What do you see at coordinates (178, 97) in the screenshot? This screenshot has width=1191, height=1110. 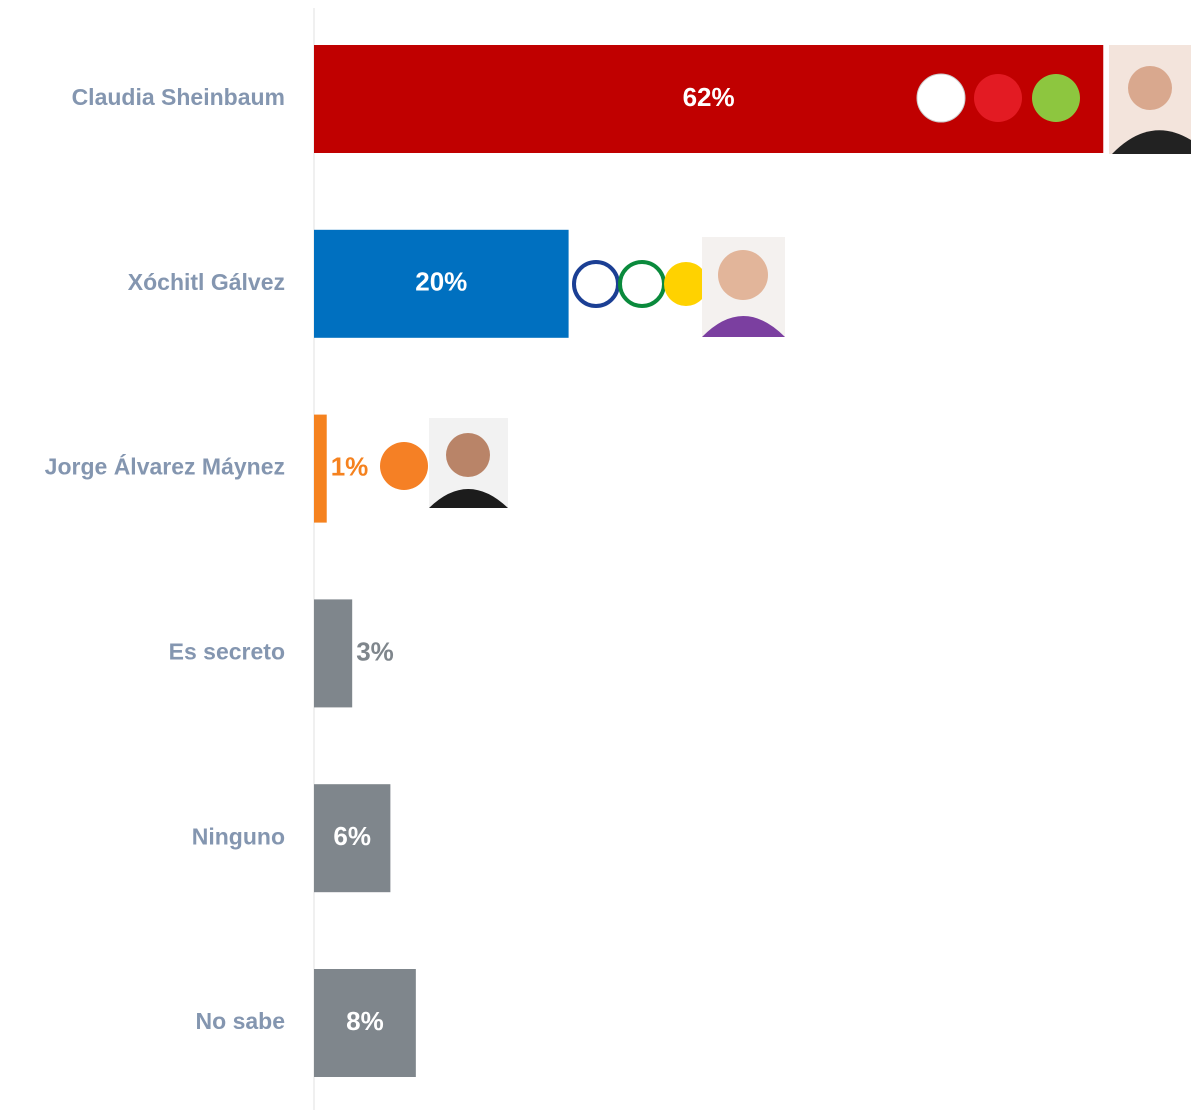 I see `category-label: Claudia Sheinbaum` at bounding box center [178, 97].